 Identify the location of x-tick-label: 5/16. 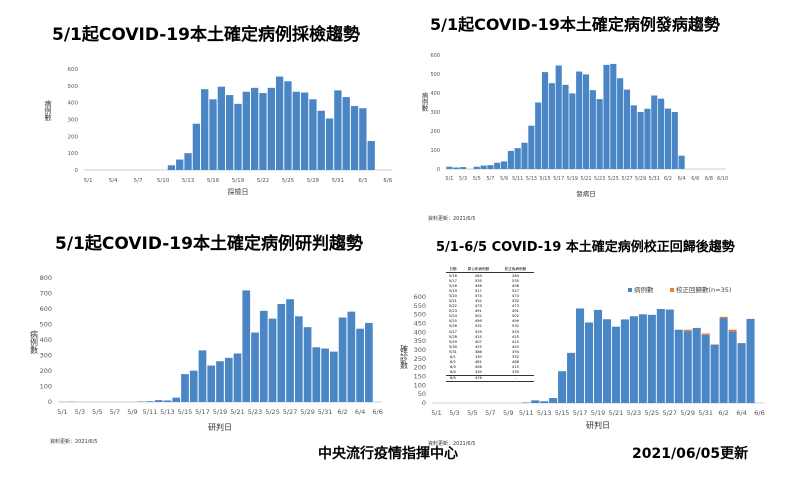
(213, 181).